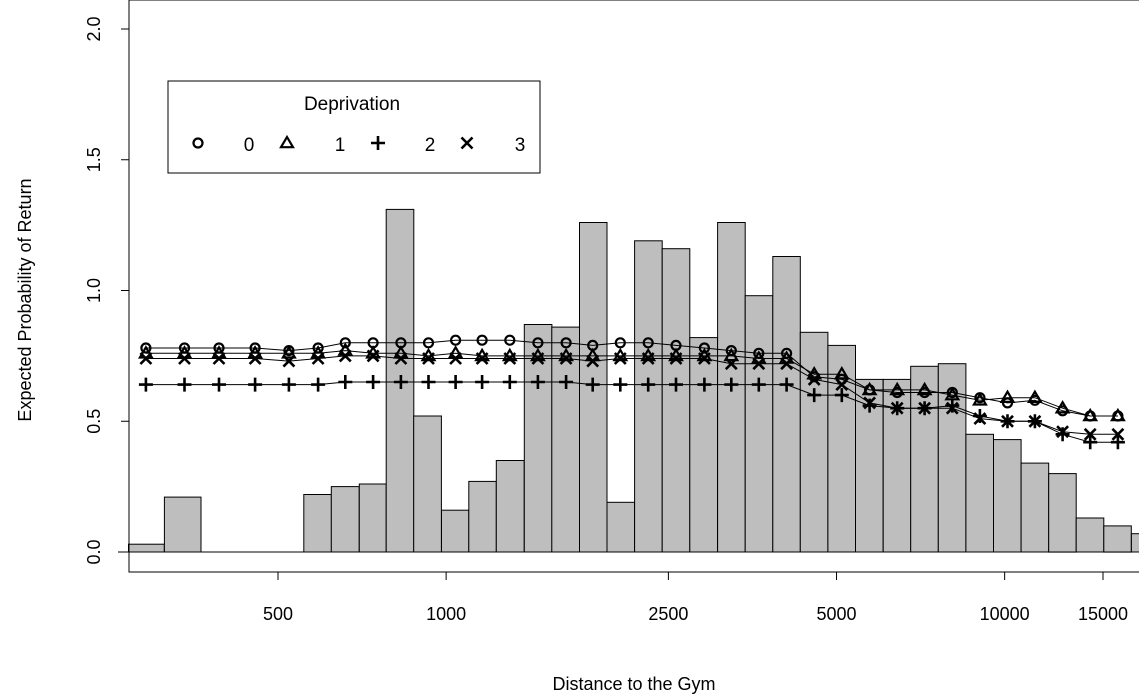 Image resolution: width=1139 pixels, height=699 pixels. Describe the element at coordinates (278, 614) in the screenshot. I see `x-tick-label: 500` at that location.